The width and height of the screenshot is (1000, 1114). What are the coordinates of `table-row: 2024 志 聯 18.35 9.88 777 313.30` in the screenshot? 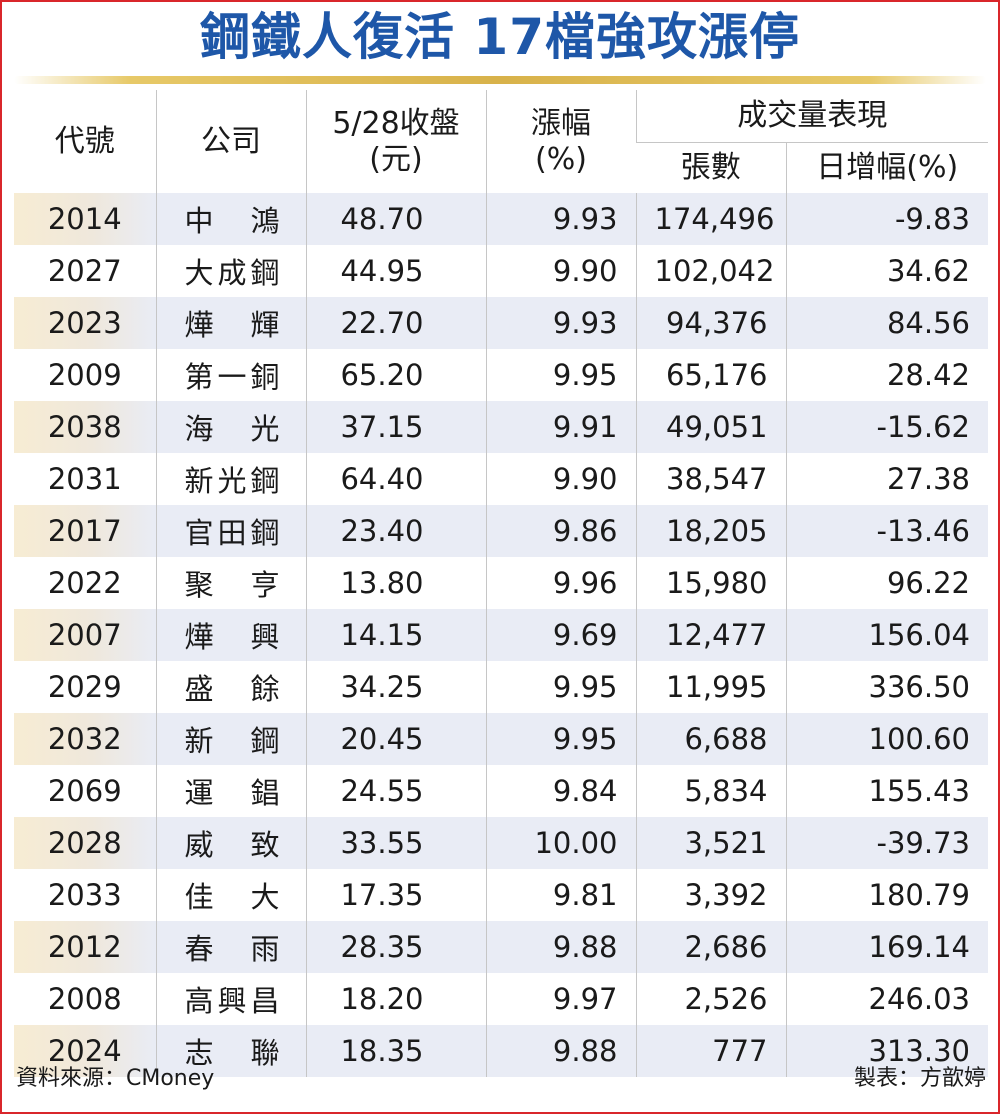 It's located at (501, 1051).